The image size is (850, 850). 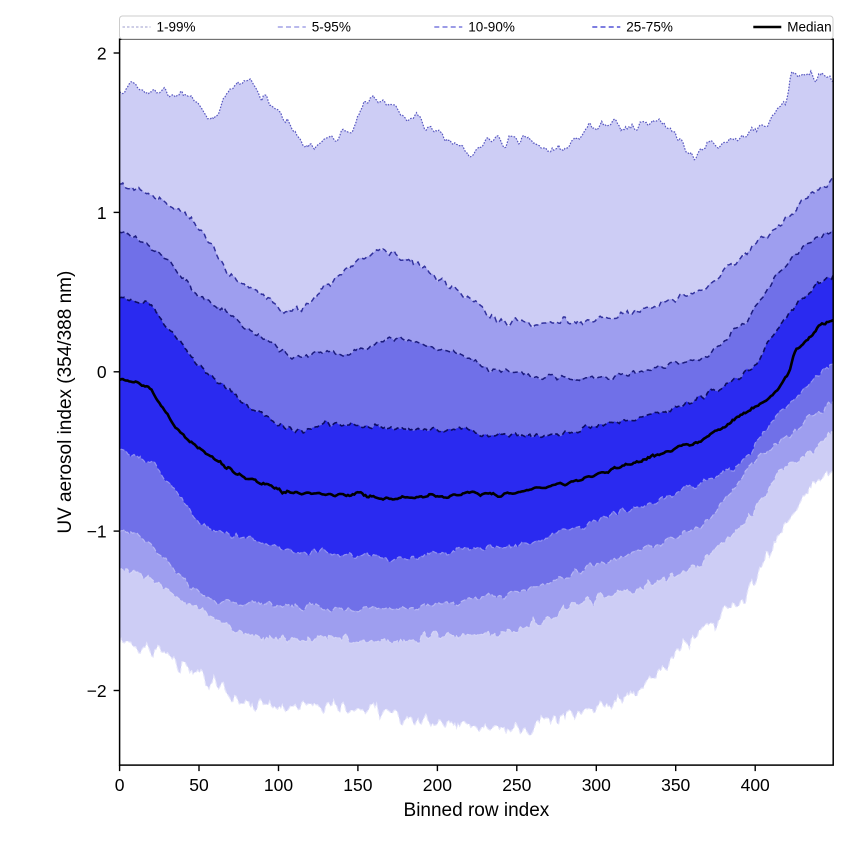 What do you see at coordinates (809, 27) in the screenshot?
I see `svg-text: Median` at bounding box center [809, 27].